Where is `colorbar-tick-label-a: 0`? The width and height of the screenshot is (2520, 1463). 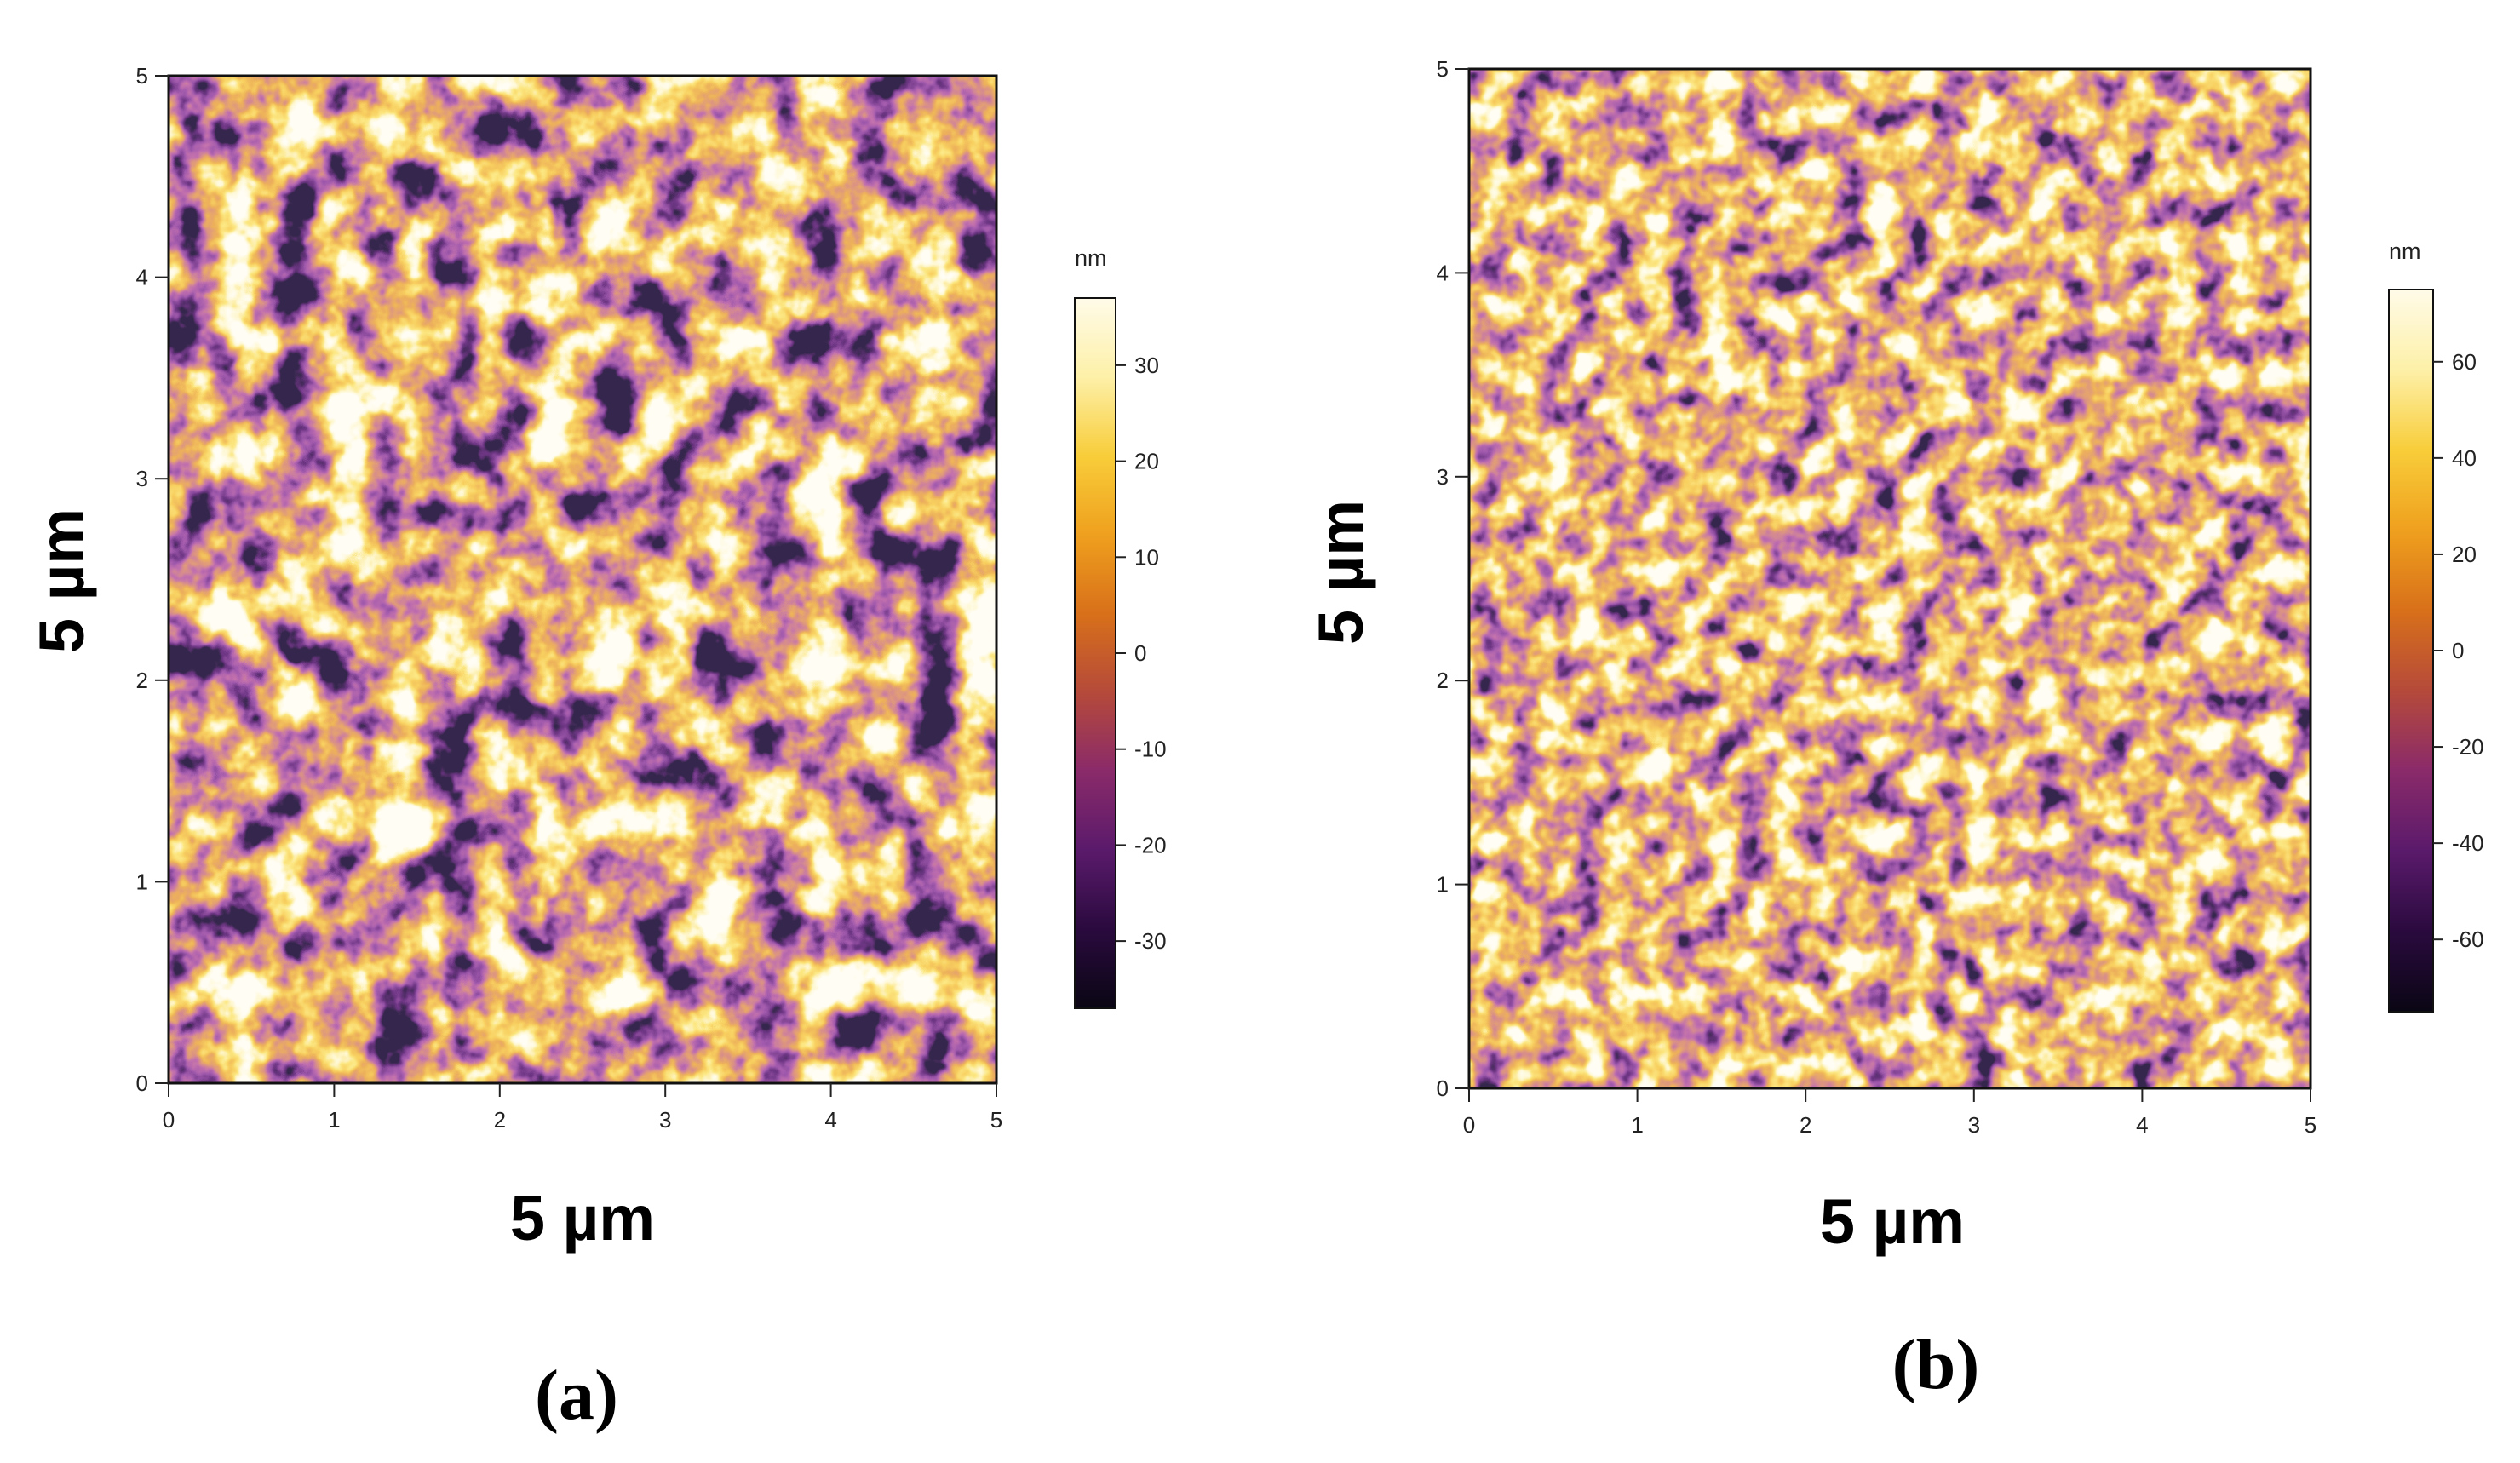 colorbar-tick-label-a: 0 is located at coordinates (1140, 653).